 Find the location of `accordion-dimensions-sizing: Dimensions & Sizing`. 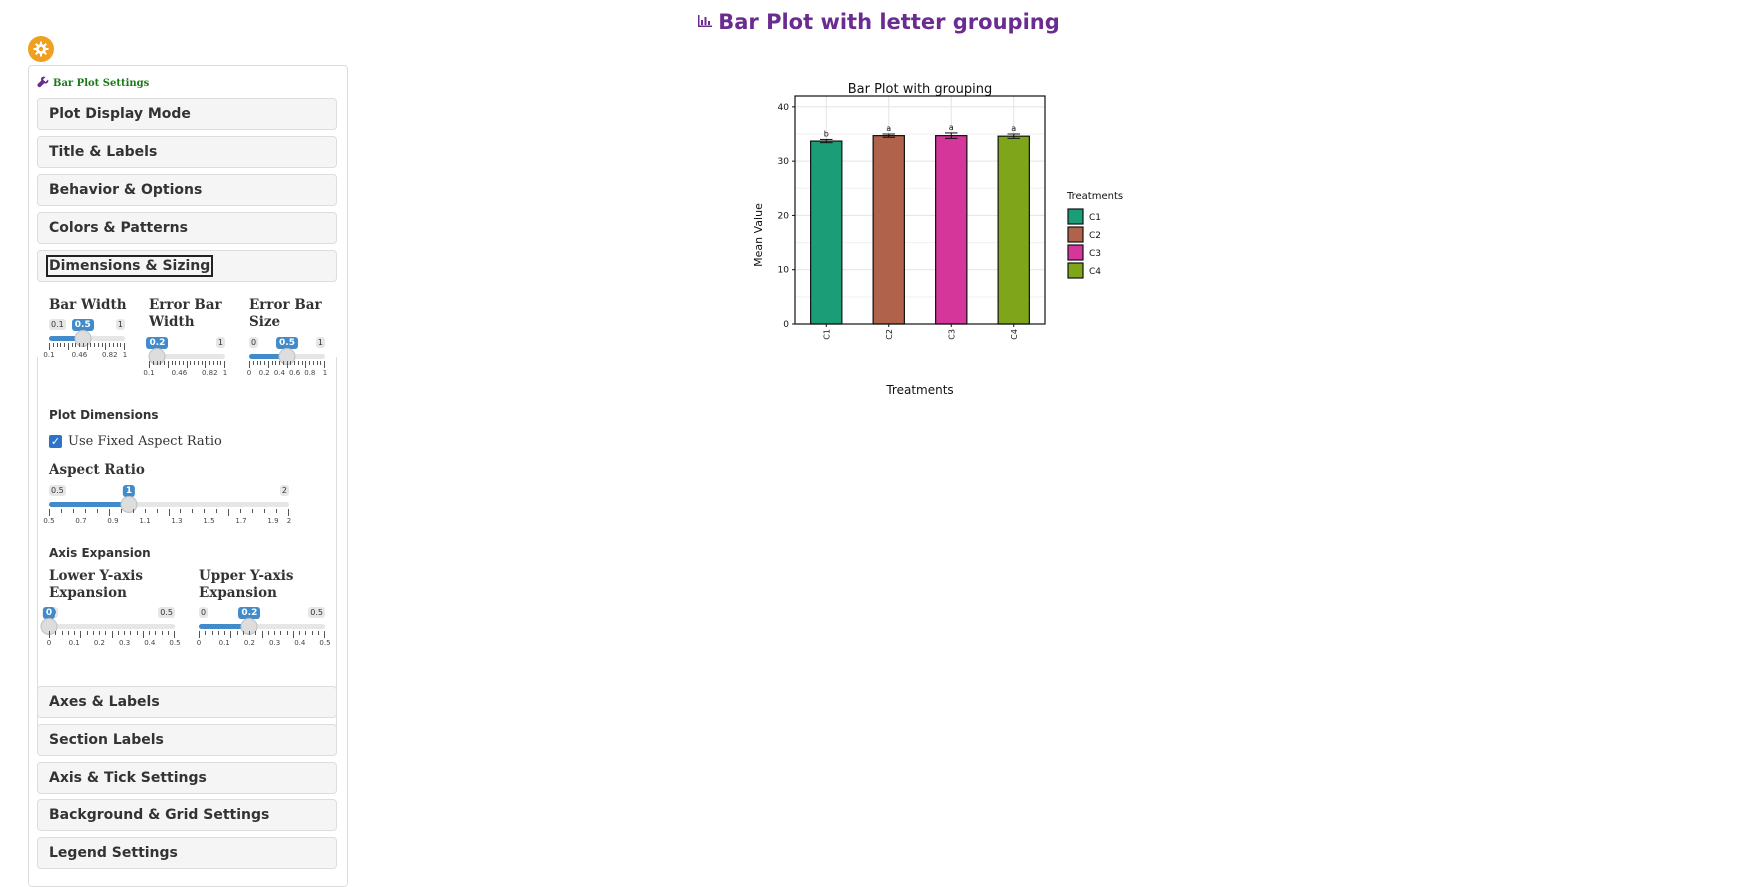

accordion-dimensions-sizing: Dimensions & Sizing is located at coordinates (187, 266).